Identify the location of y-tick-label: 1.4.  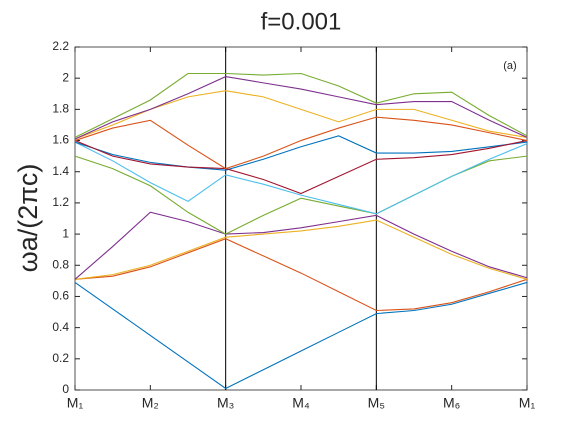
(60, 171).